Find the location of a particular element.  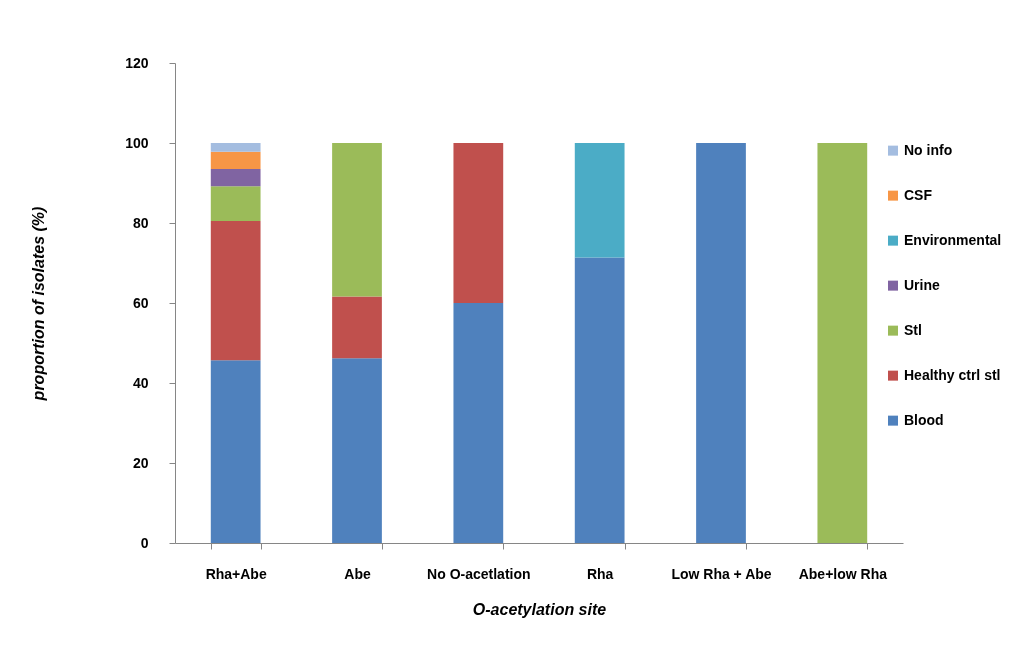

x-tick-label: Rha is located at coordinates (600, 573).